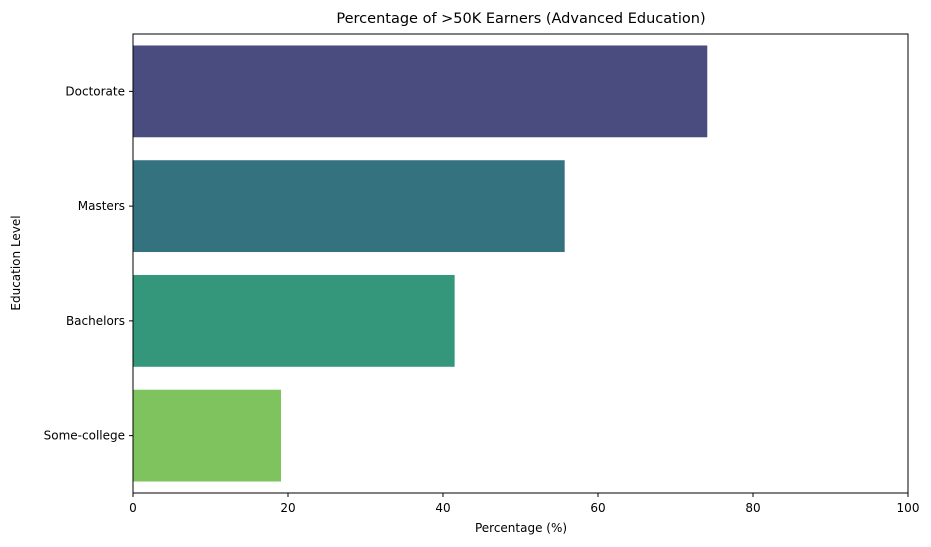 The height and width of the screenshot is (547, 931). What do you see at coordinates (349, 206) in the screenshot?
I see `bar-masters` at bounding box center [349, 206].